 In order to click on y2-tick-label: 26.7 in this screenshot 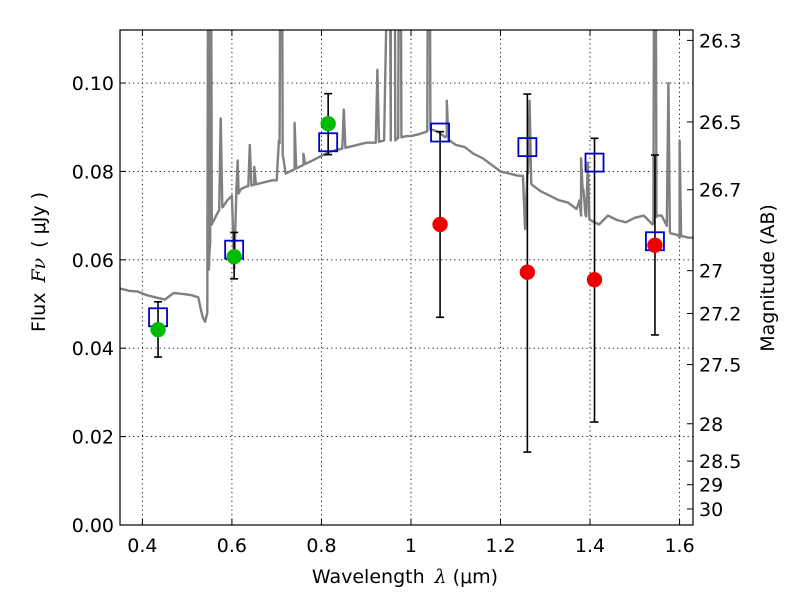, I will do `click(720, 191)`.